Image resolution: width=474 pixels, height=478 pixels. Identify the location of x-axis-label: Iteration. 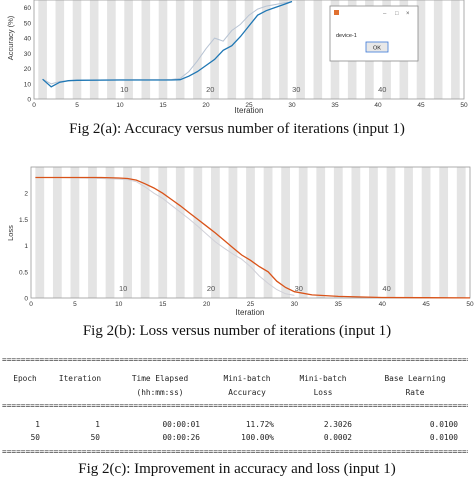
(249, 110).